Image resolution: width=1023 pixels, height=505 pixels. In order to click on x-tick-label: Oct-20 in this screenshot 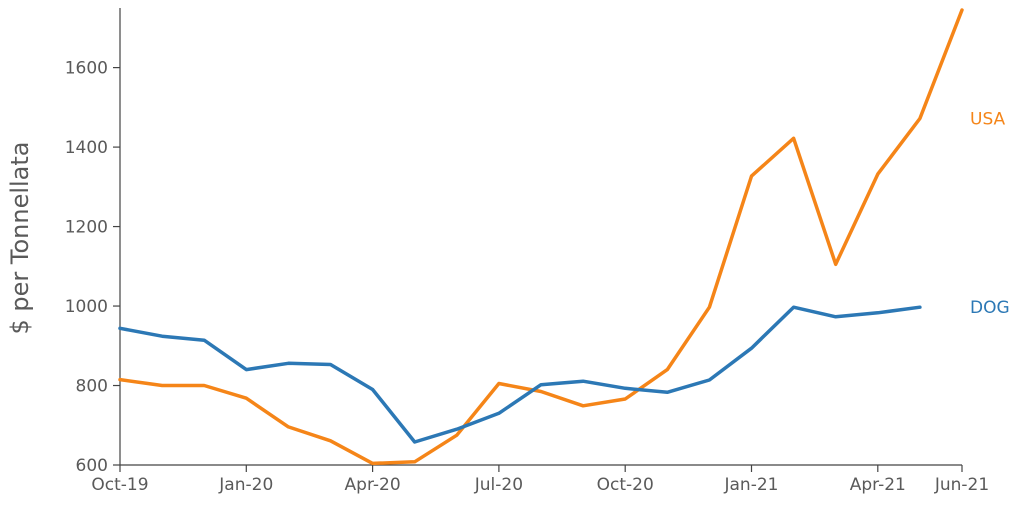, I will do `click(625, 485)`.